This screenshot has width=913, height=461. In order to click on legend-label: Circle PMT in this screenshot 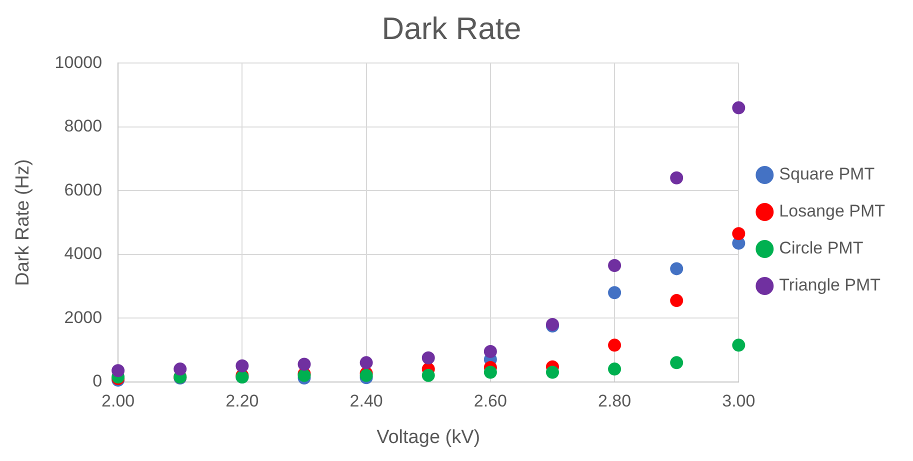, I will do `click(821, 248)`.